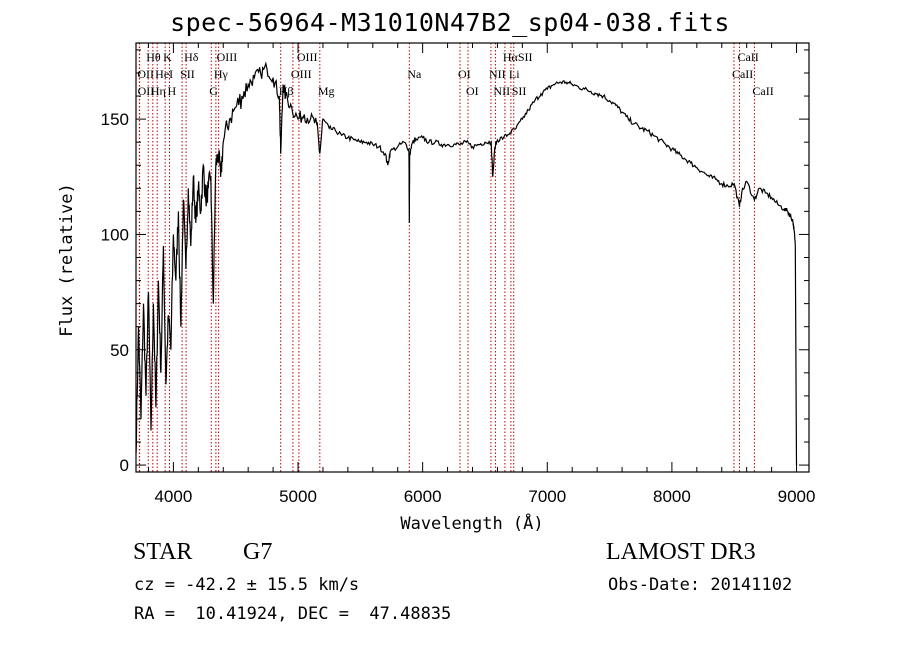 Image resolution: width=900 pixels, height=649 pixels. What do you see at coordinates (293, 614) in the screenshot?
I see `ra-dec-coordinates: RA = 10.41924, DEC = 47.48835` at bounding box center [293, 614].